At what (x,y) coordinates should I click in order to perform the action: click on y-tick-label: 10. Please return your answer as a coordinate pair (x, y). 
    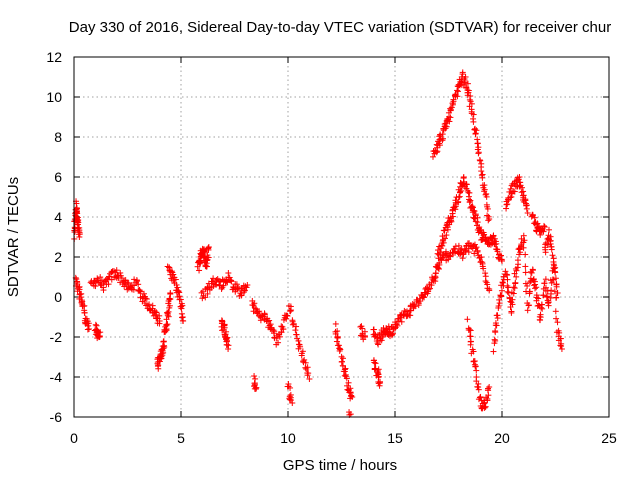
    Looking at the image, I should click on (54, 97).